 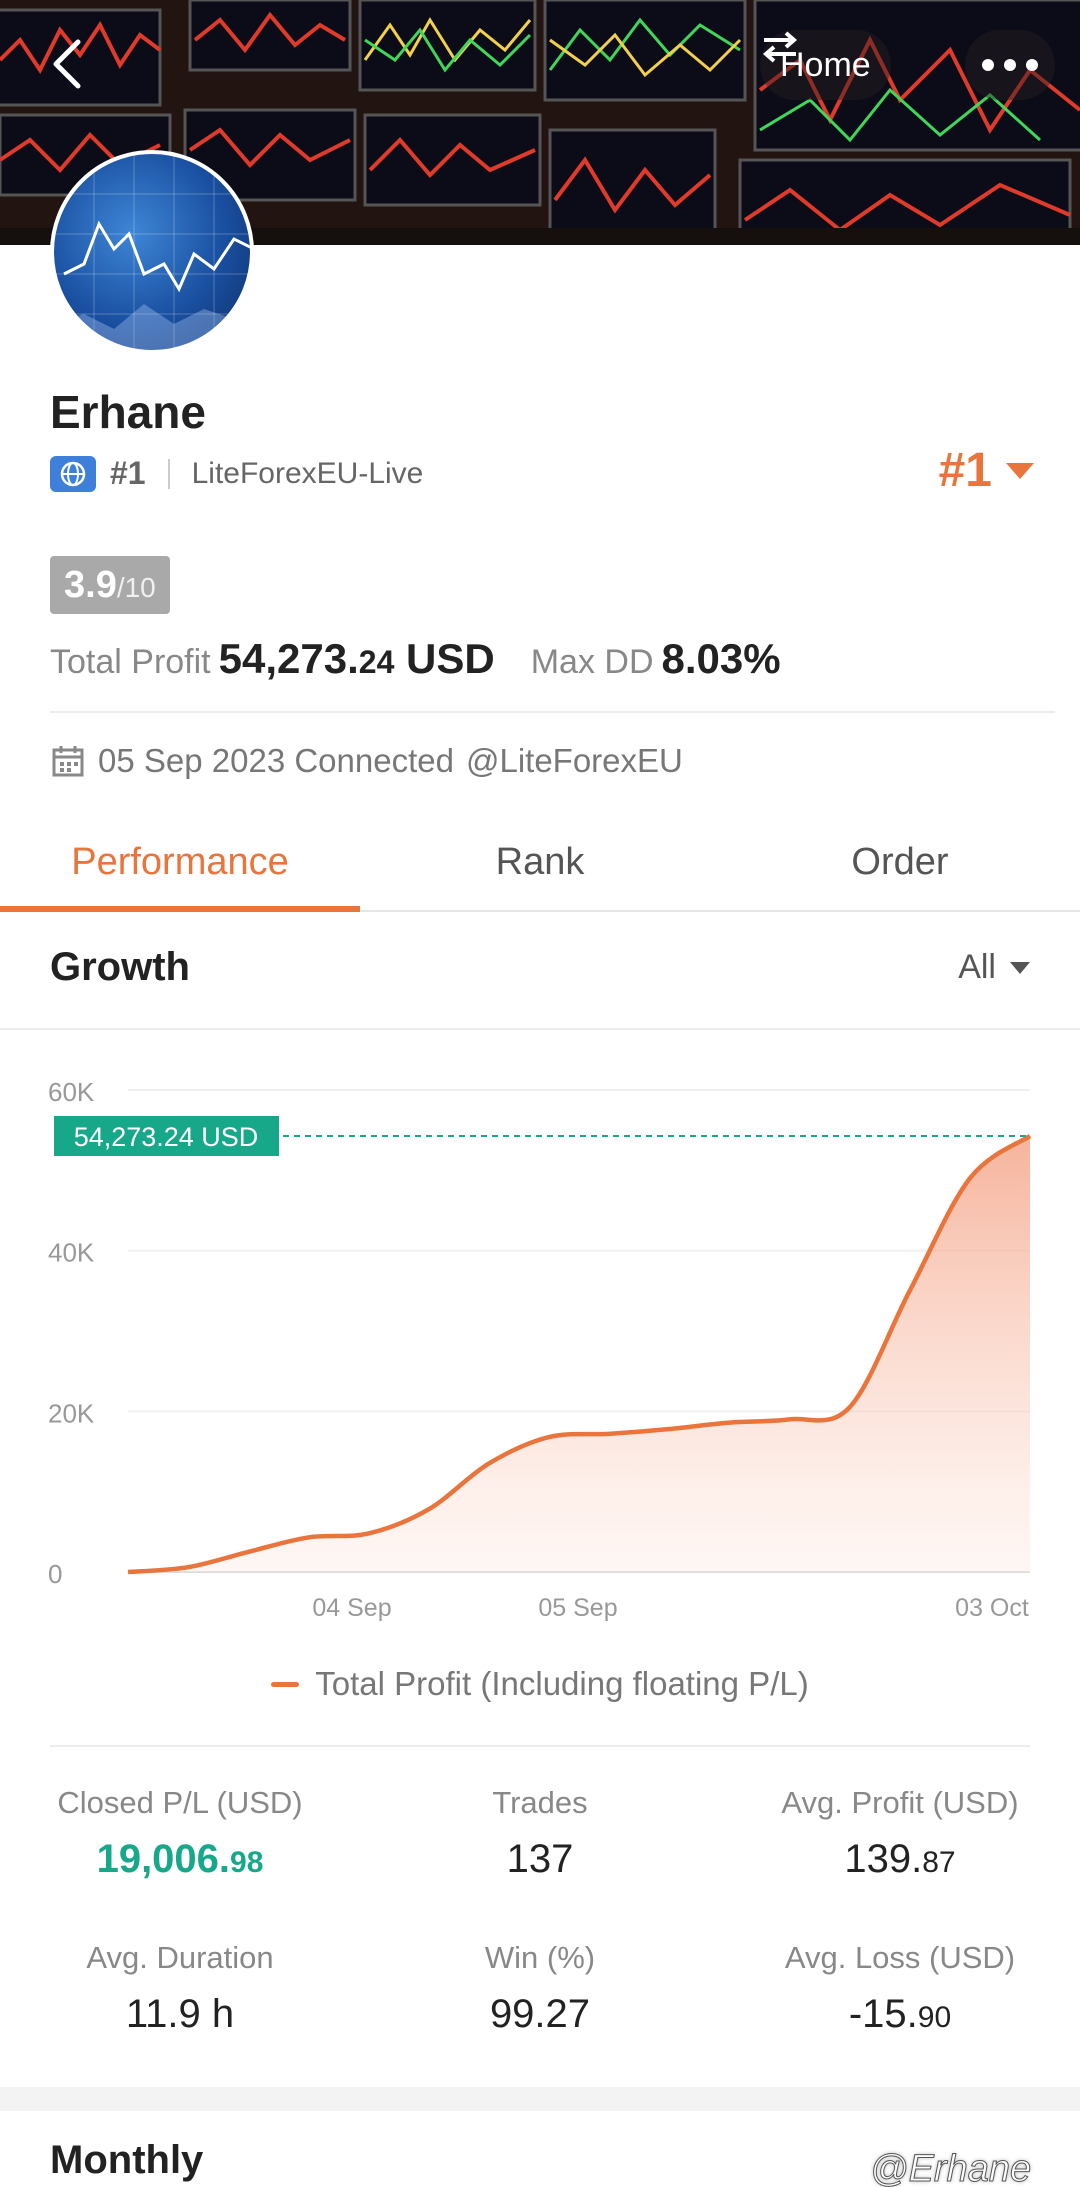 What do you see at coordinates (128, 473) in the screenshot?
I see `global-rank: #1` at bounding box center [128, 473].